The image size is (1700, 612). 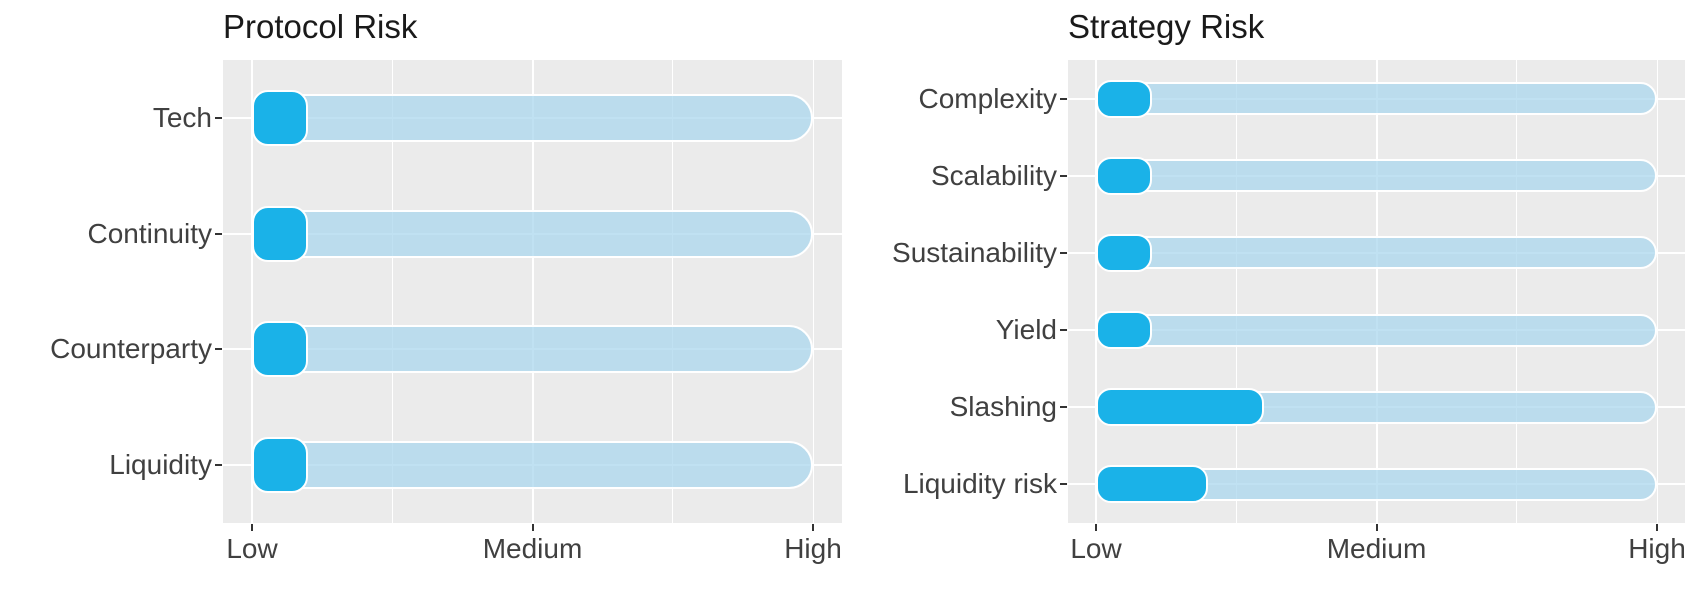 What do you see at coordinates (987, 98) in the screenshot?
I see `category-label: Complexity` at bounding box center [987, 98].